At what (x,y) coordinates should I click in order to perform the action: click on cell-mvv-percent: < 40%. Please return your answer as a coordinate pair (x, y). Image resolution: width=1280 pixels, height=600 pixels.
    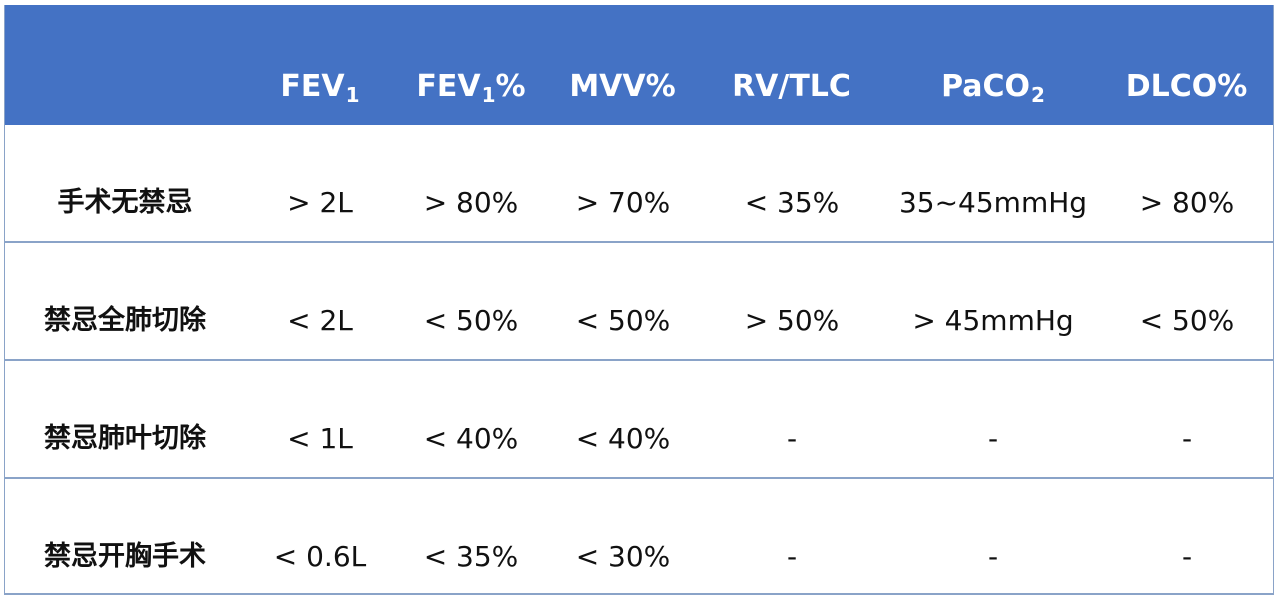
    Looking at the image, I should click on (623, 438).